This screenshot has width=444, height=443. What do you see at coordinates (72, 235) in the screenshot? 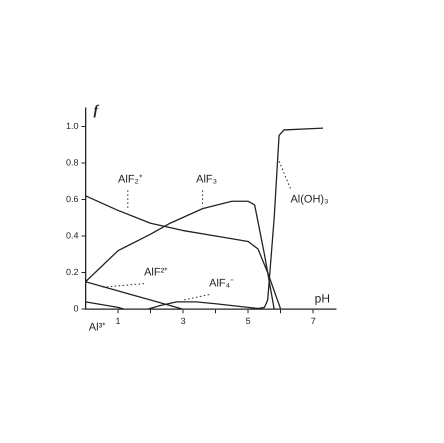
I see `y-tick-label: 0.4` at bounding box center [72, 235].